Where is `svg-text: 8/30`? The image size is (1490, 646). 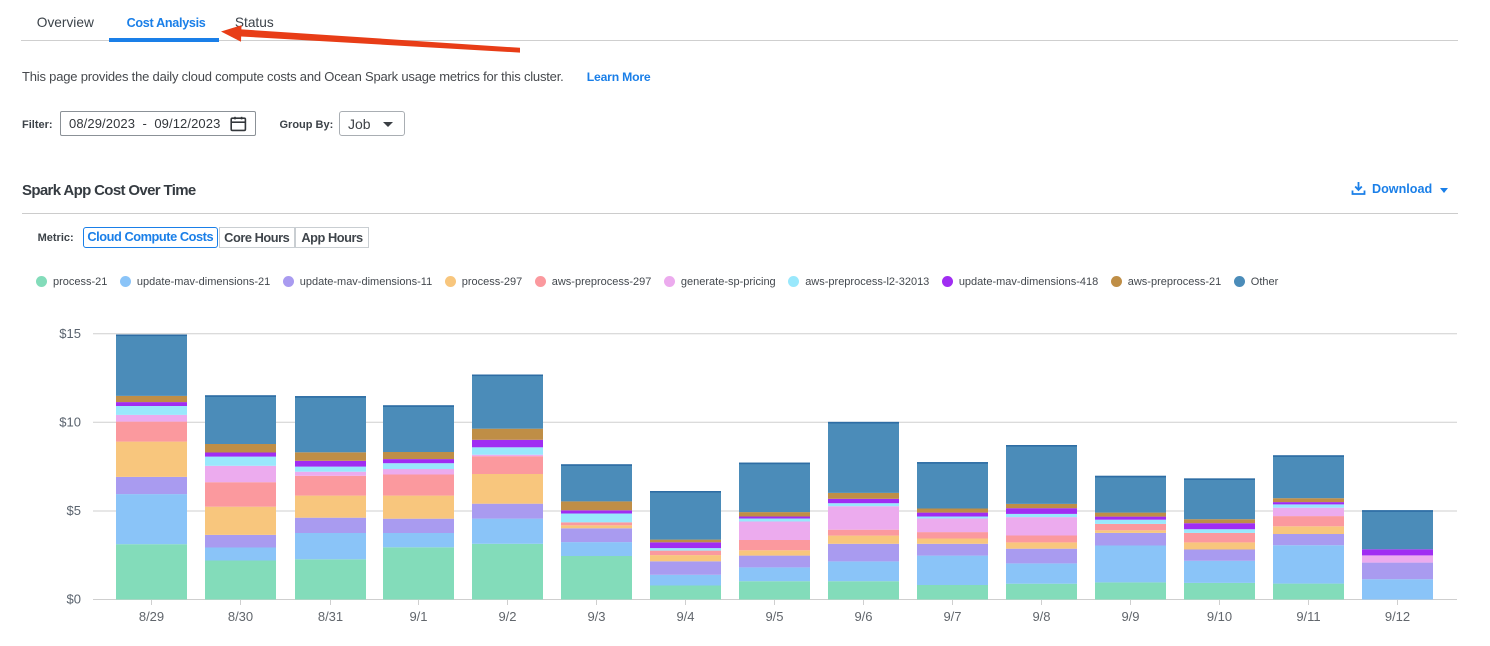 svg-text: 8/30 is located at coordinates (240, 616).